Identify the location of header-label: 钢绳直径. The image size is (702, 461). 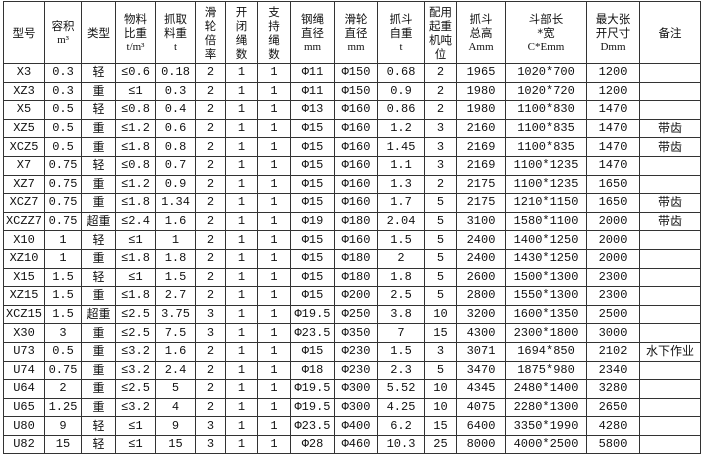
(312, 25).